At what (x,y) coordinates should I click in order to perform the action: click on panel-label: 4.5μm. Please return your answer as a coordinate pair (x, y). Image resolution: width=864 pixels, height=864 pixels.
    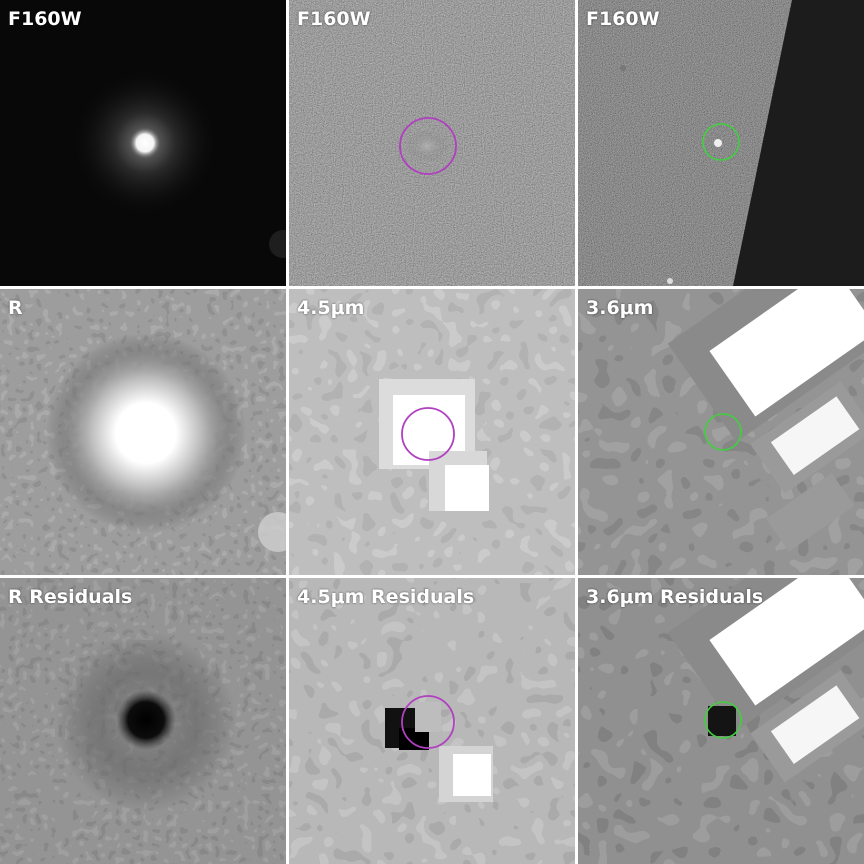
    Looking at the image, I should click on (331, 308).